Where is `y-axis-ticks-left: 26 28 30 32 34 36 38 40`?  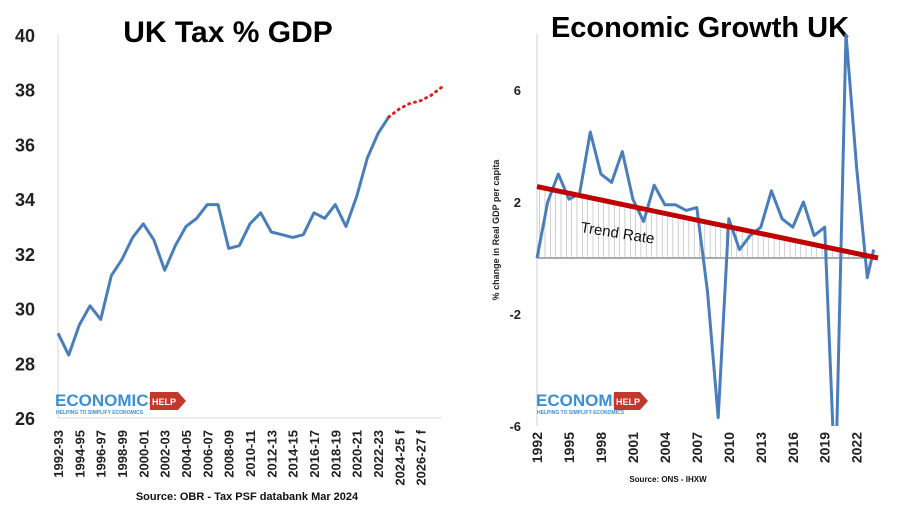
y-axis-ticks-left: 26 28 30 32 34 36 38 40 is located at coordinates (25, 227).